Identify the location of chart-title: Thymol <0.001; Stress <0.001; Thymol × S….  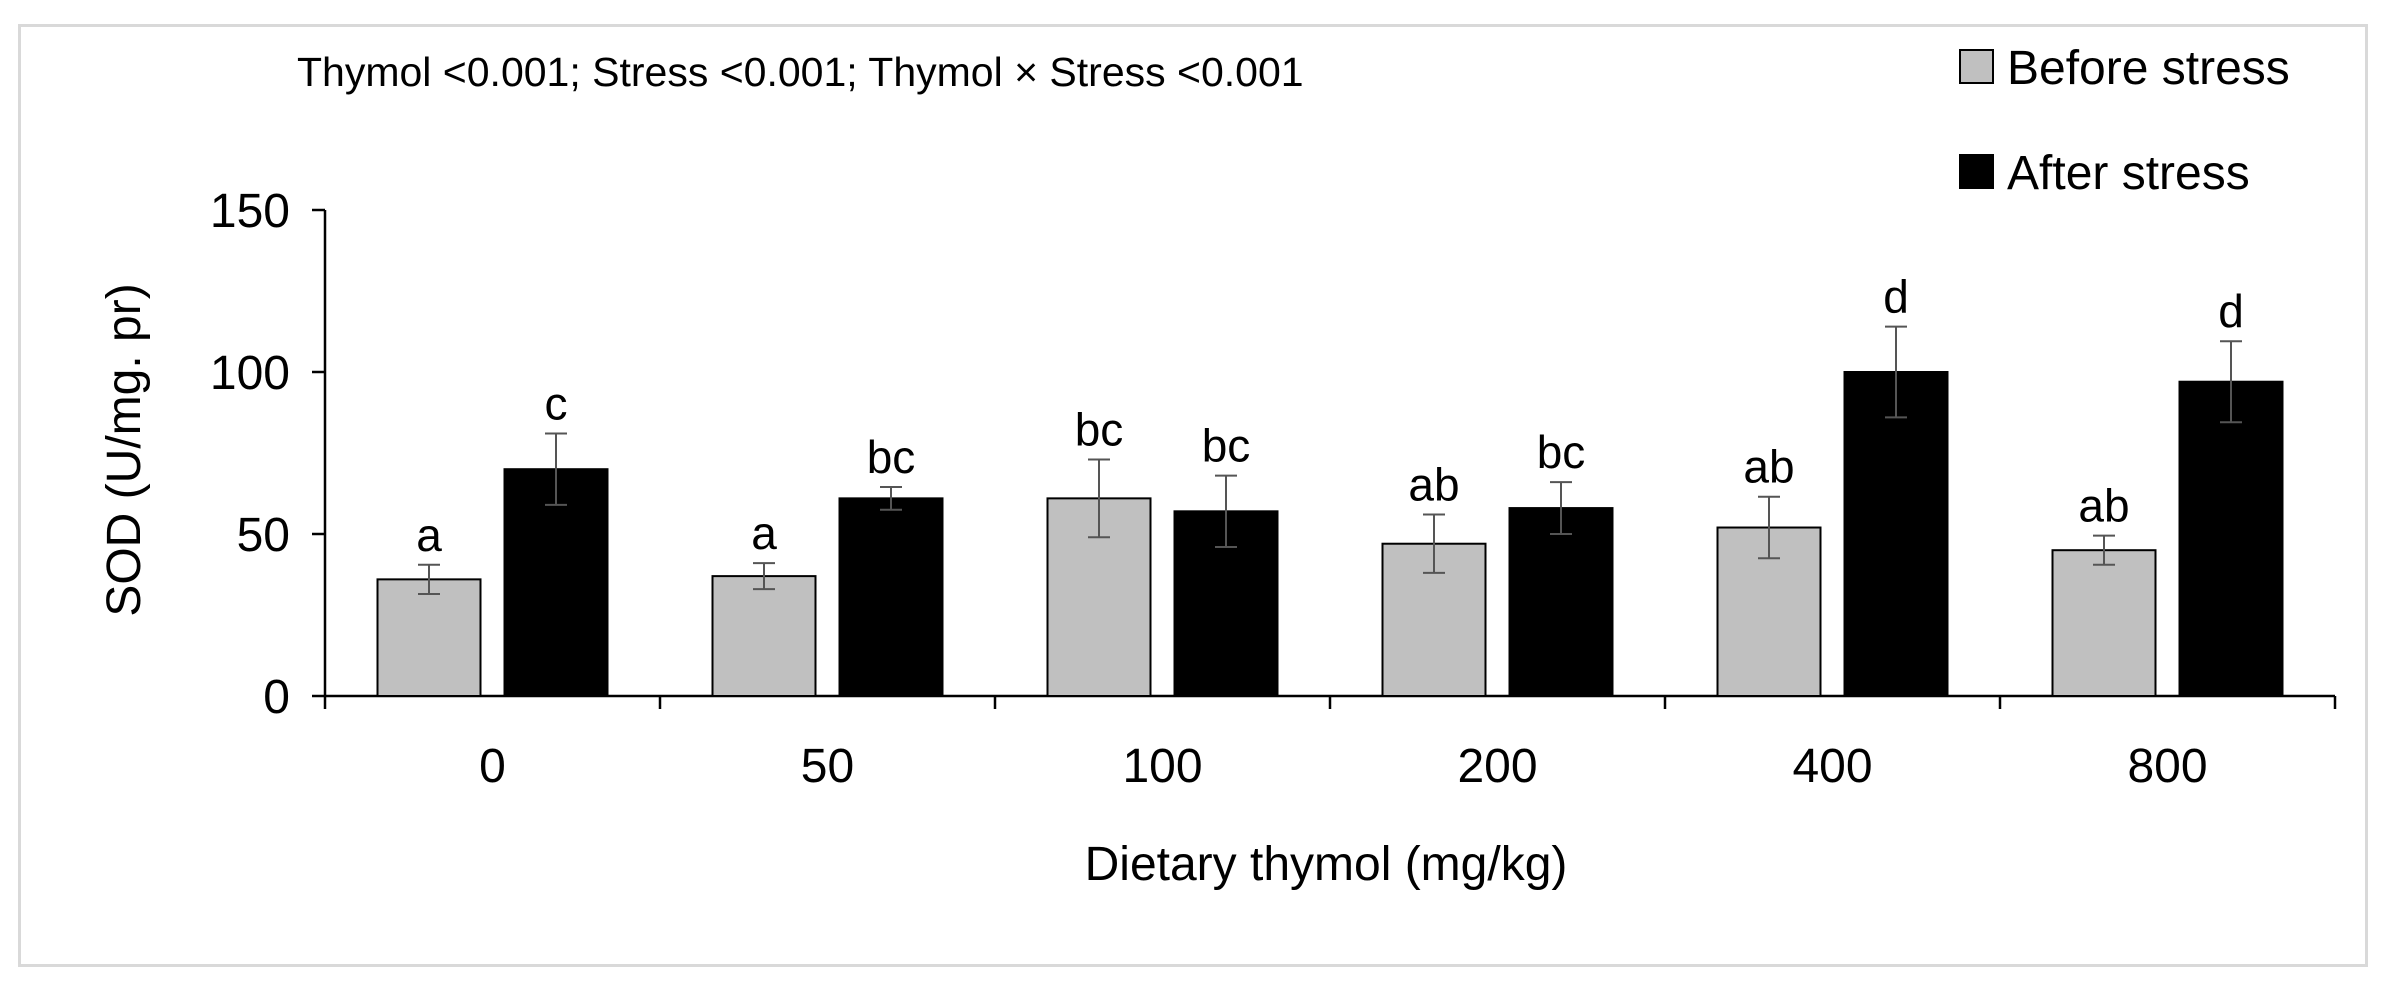
(800, 72).